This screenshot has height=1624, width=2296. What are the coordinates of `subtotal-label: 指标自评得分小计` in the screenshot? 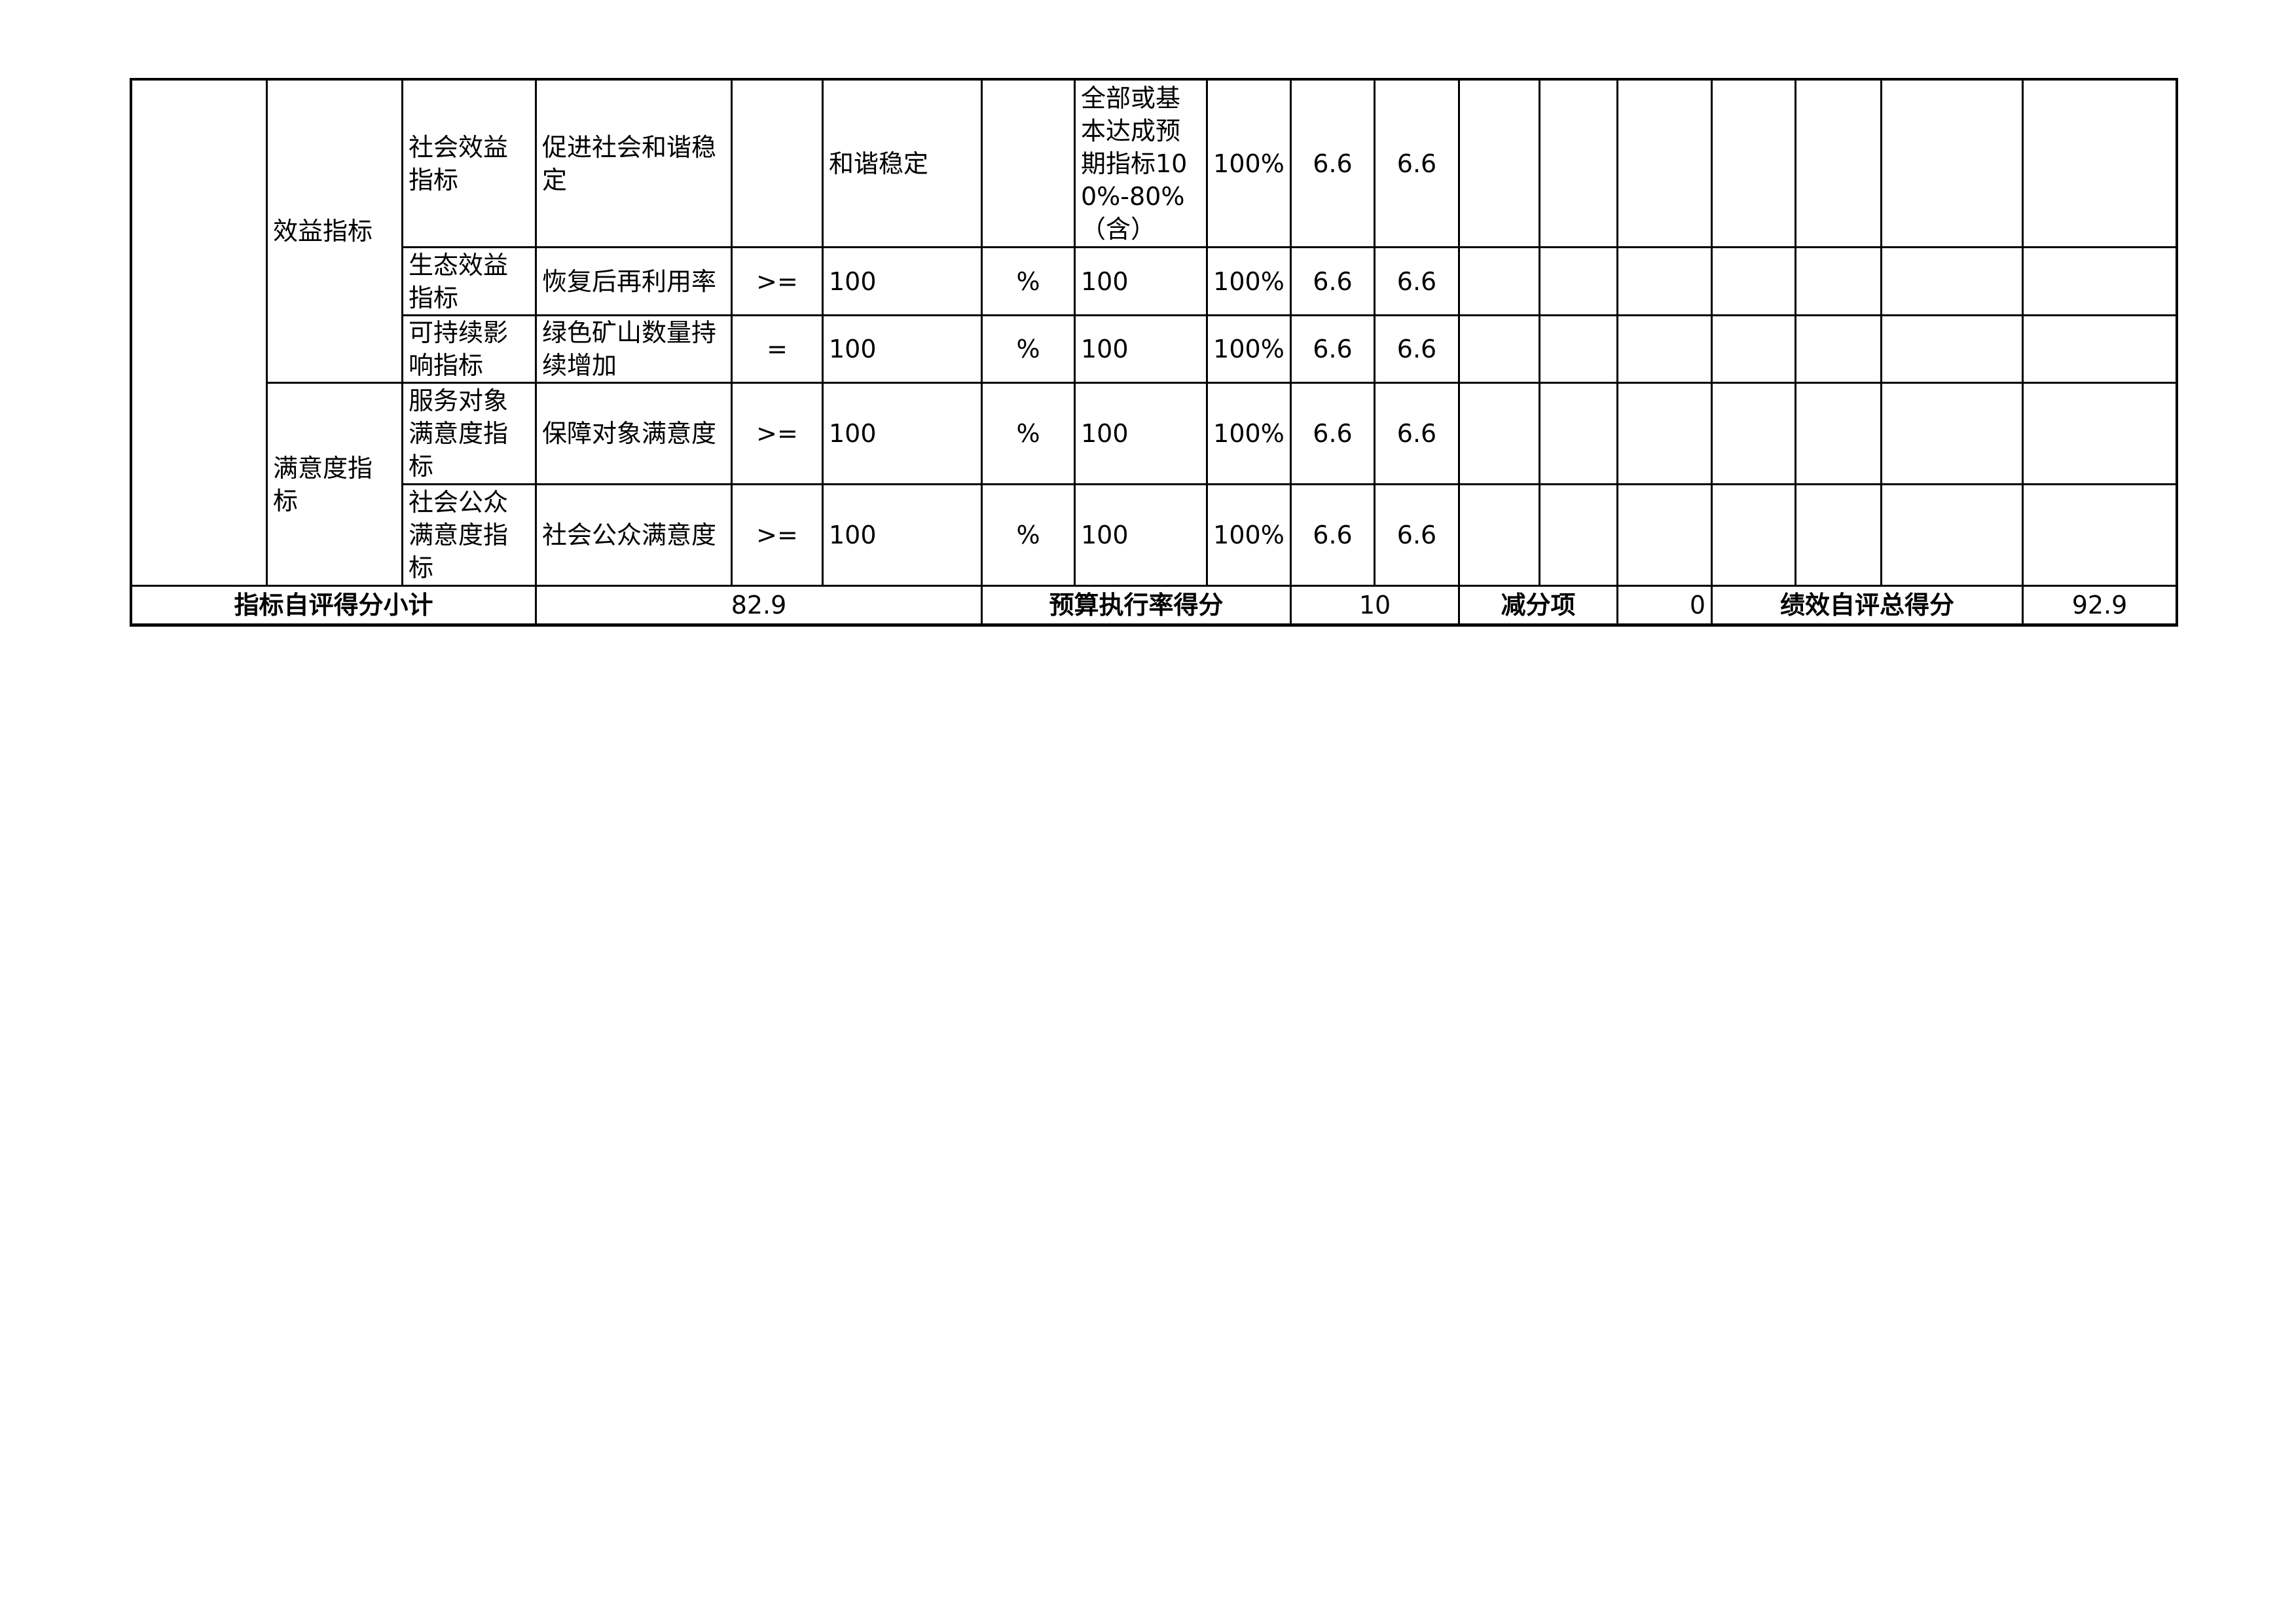 It's located at (334, 607).